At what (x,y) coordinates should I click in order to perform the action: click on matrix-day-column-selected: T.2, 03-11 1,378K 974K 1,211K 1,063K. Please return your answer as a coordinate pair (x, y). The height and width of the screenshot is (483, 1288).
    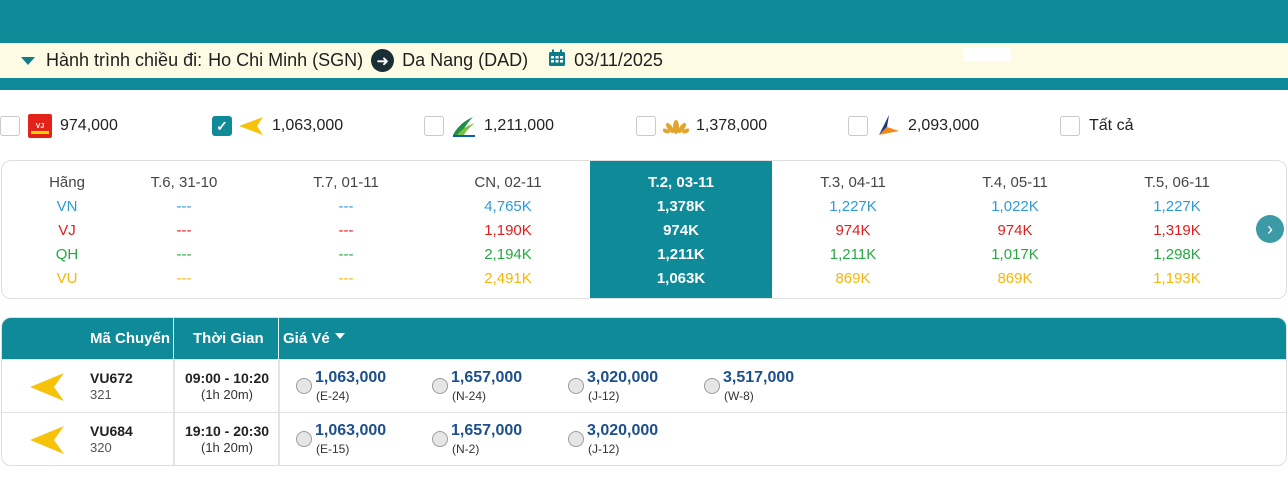
    Looking at the image, I should click on (681, 229).